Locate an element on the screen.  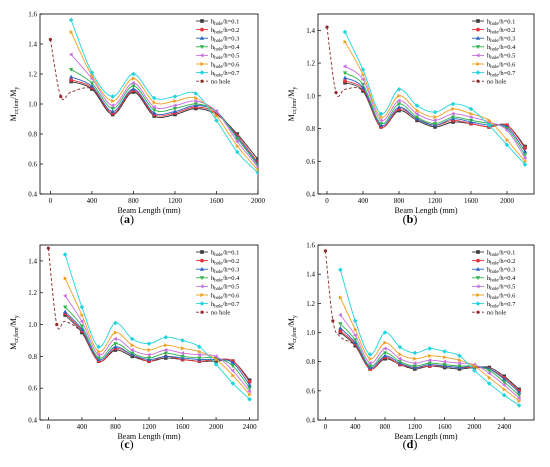
x-axis-label: Beam Length (mm) is located at coordinates (148, 436).